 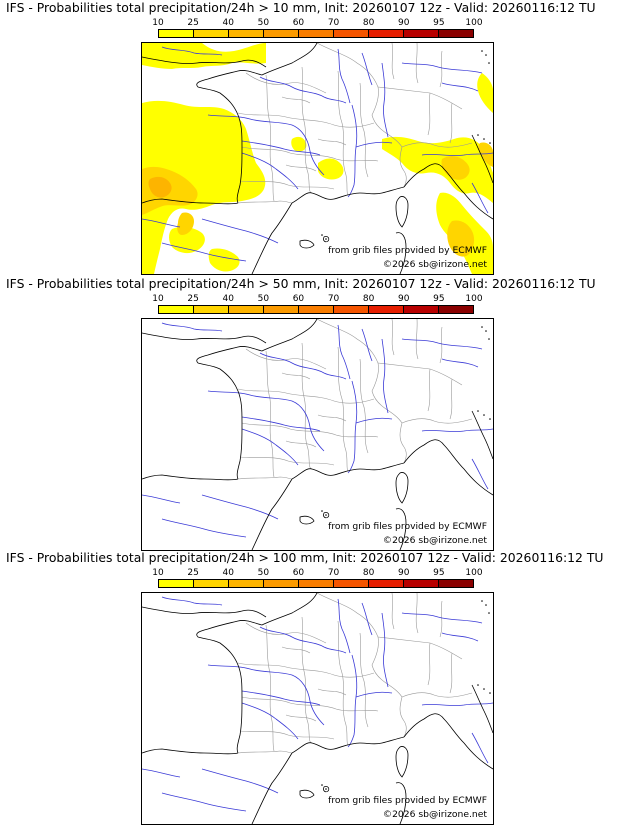 What do you see at coordinates (263, 23) in the screenshot?
I see `colorbar-tick-label: 50` at bounding box center [263, 23].